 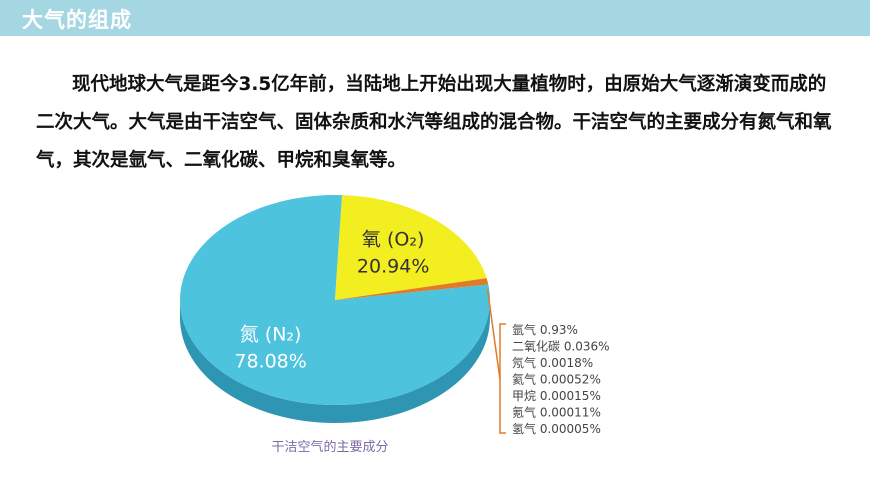 What do you see at coordinates (77, 20) in the screenshot?
I see `page-title: 大气的组成` at bounding box center [77, 20].